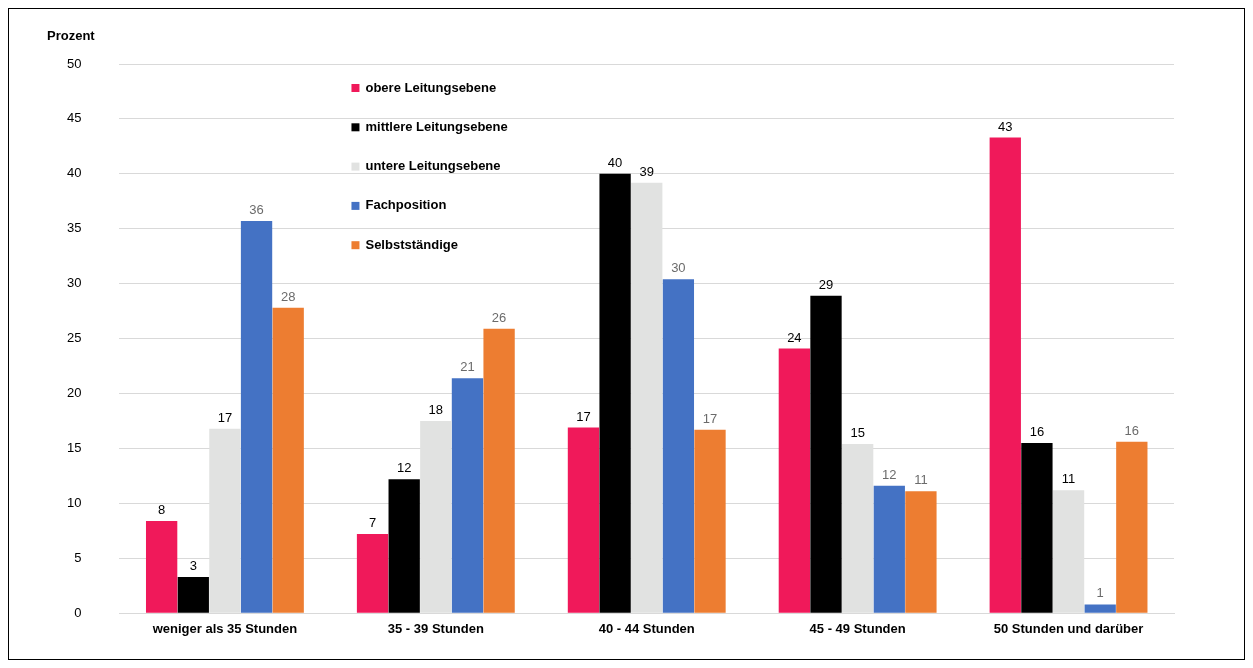 The width and height of the screenshot is (1253, 668). Describe the element at coordinates (406, 205) in the screenshot. I see `legend-label: Fachposition` at that location.